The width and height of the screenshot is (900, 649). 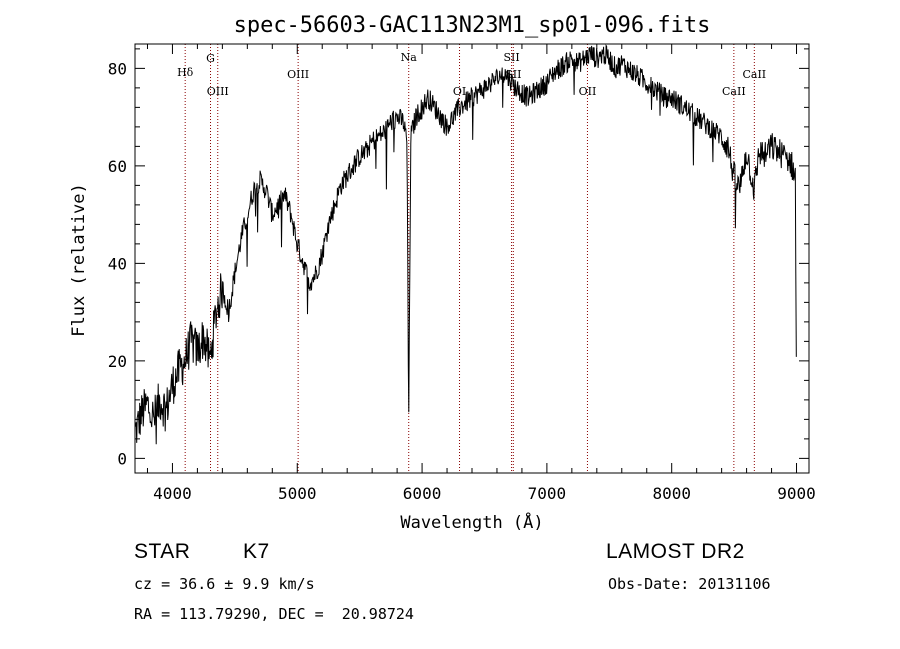 What do you see at coordinates (409, 57) in the screenshot?
I see `line-marker-label: Na` at bounding box center [409, 57].